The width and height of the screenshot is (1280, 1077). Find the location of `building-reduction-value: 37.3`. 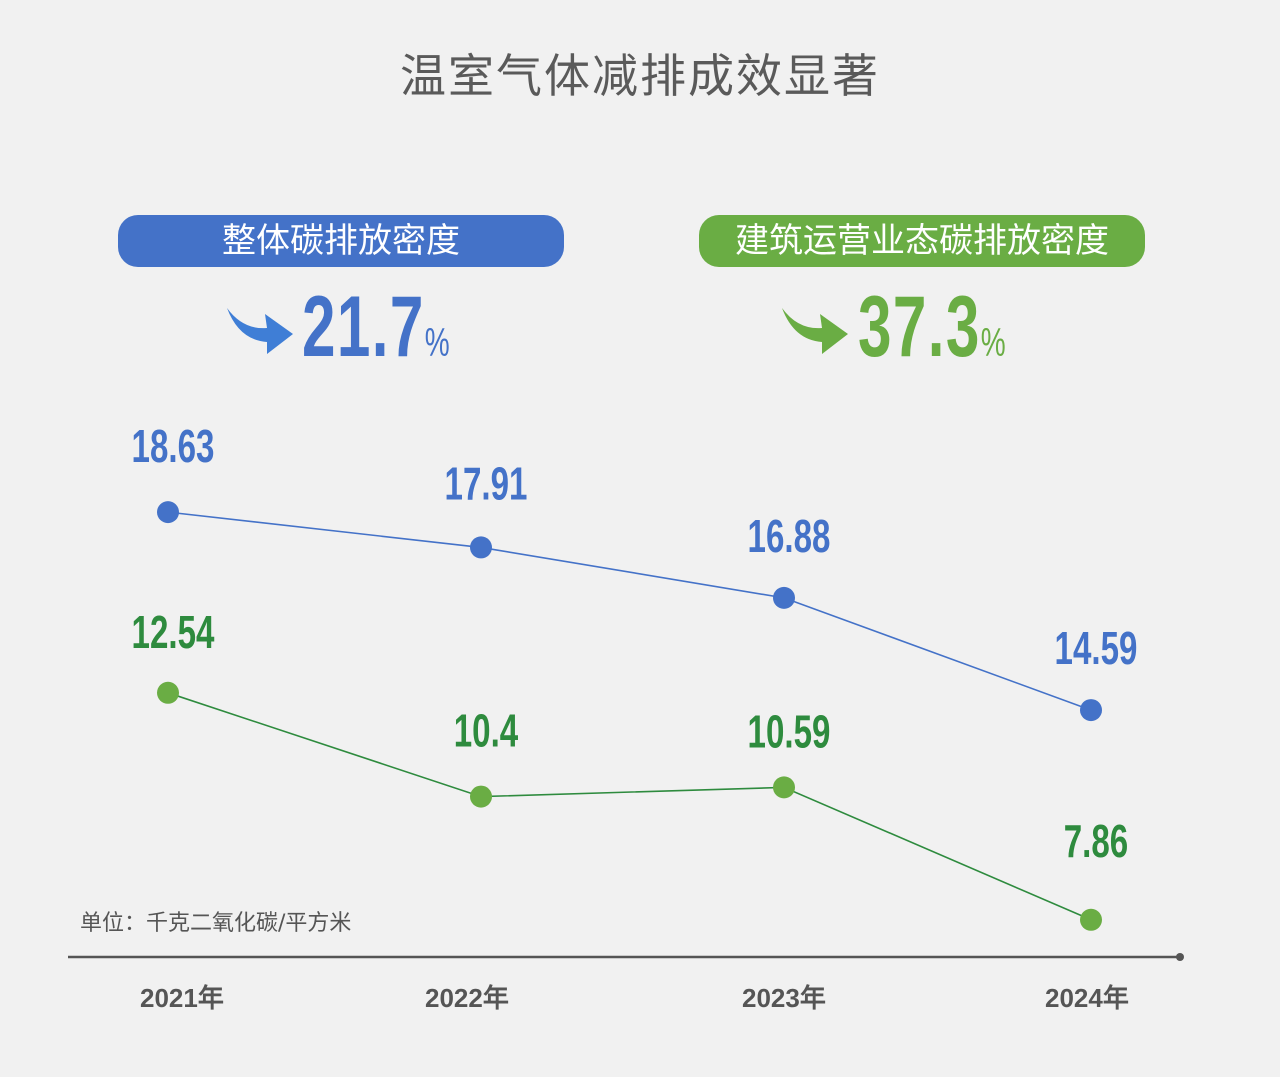

building-reduction-value: 37.3 is located at coordinates (919, 327).